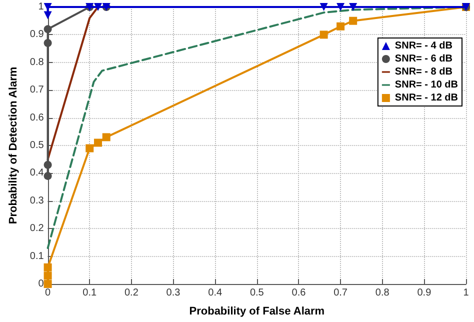  What do you see at coordinates (299, 293) in the screenshot?
I see `x-tick-label: 0.6` at bounding box center [299, 293].